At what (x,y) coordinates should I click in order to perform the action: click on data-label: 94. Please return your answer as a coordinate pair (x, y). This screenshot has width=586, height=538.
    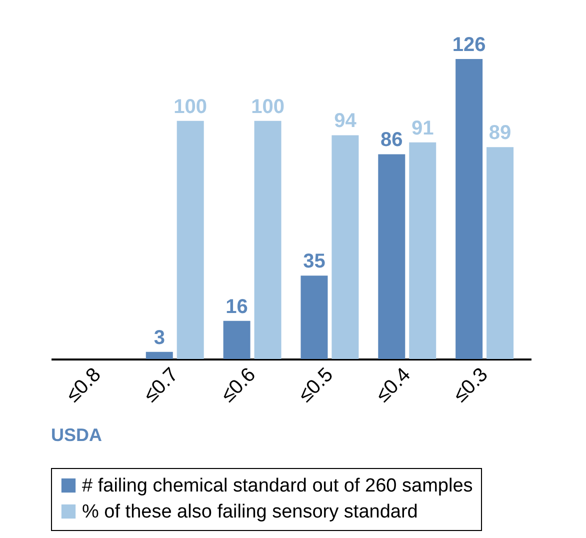
    Looking at the image, I should click on (346, 121).